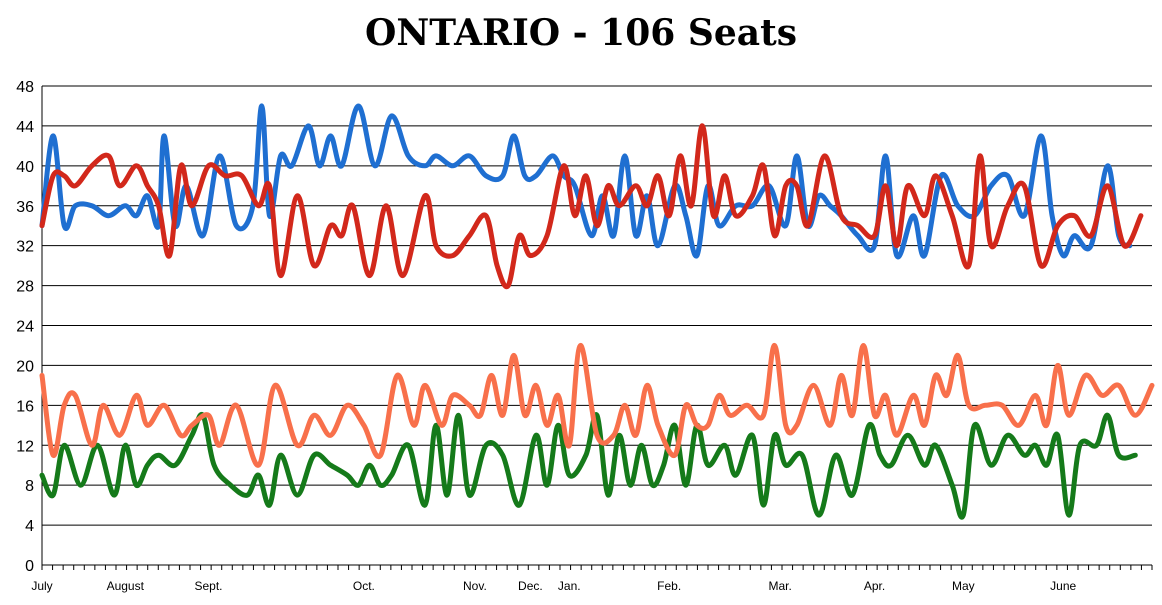 The width and height of the screenshot is (1162, 605). Describe the element at coordinates (581, 33) in the screenshot. I see `chart-title: ONTARIO - 106 Seats` at that location.